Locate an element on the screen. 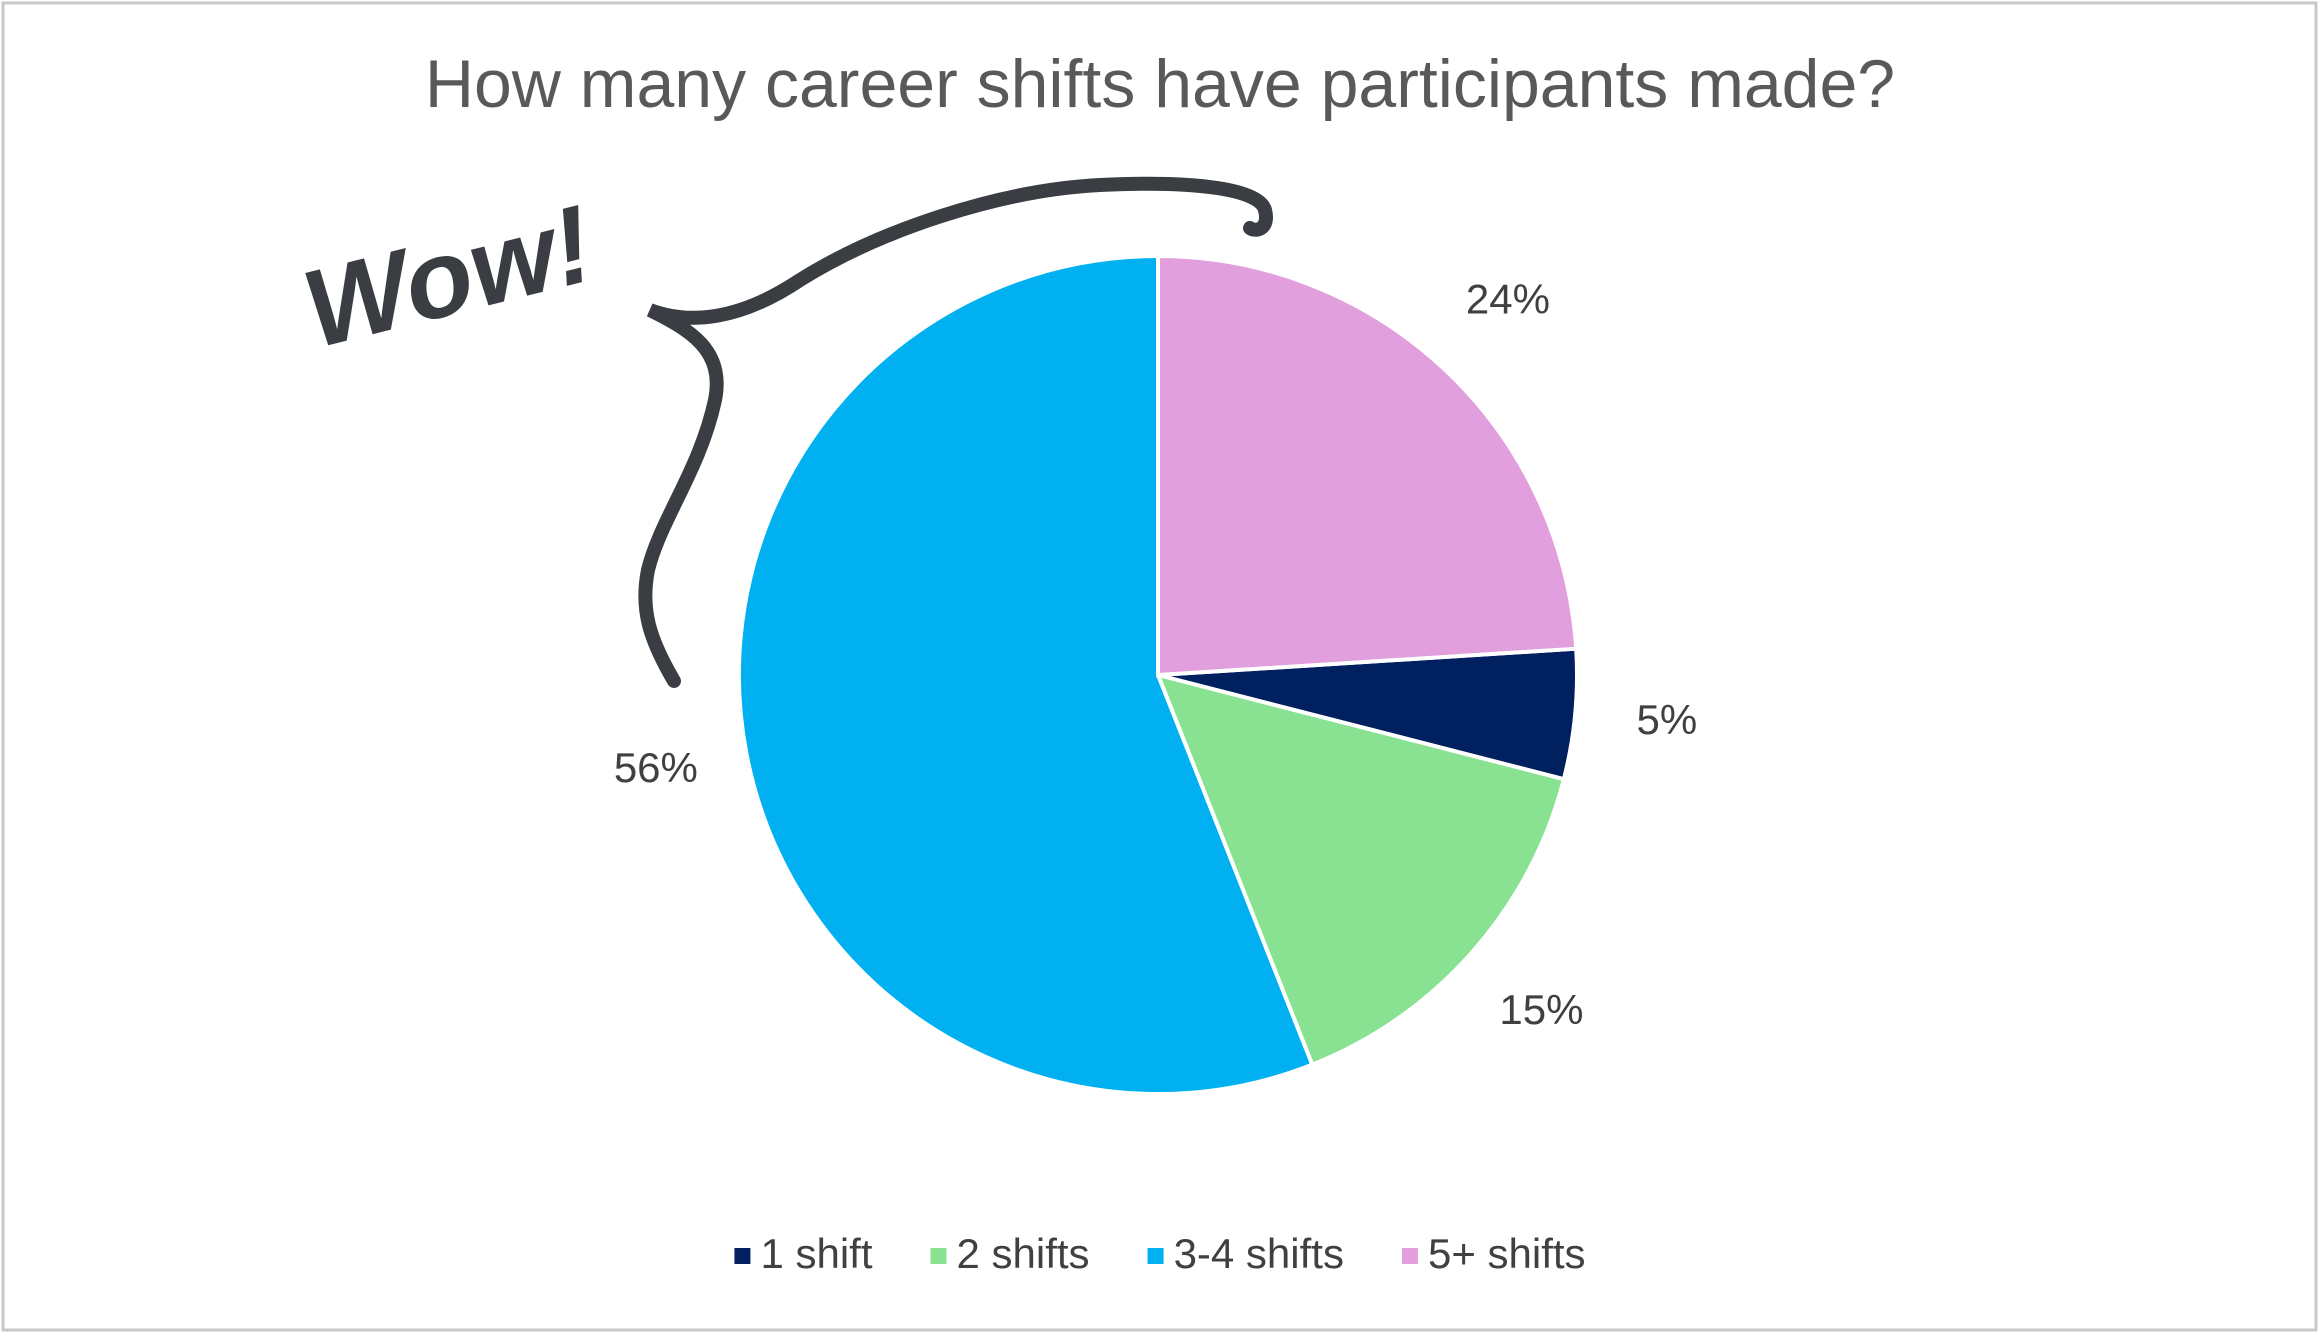 This screenshot has width=2319, height=1333. legend-label: 3-4 shifts is located at coordinates (1259, 1253).